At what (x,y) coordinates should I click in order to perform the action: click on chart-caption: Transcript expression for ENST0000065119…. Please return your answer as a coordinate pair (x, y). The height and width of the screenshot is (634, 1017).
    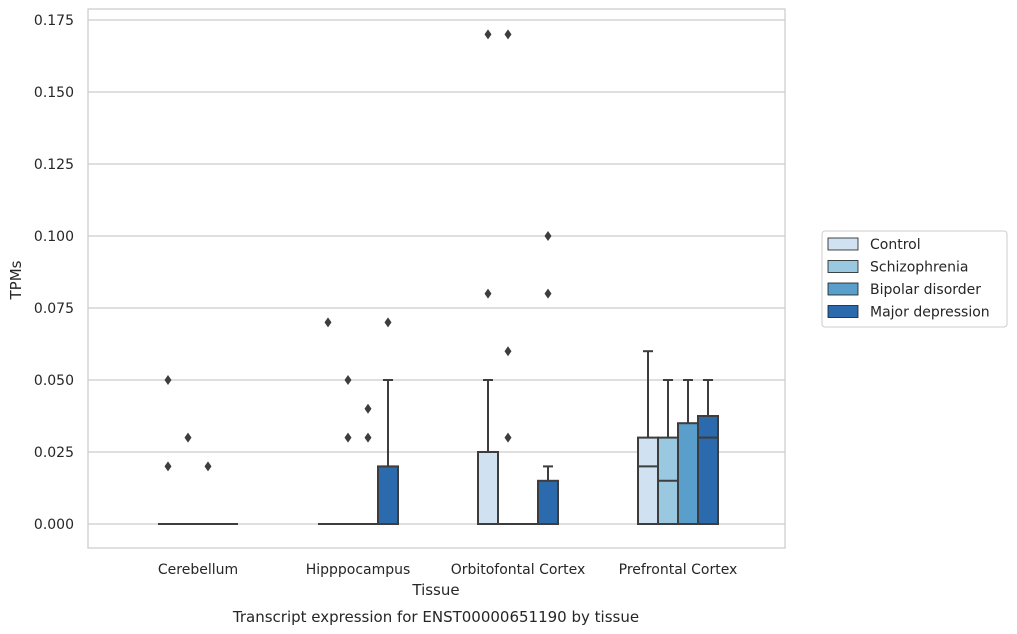
    Looking at the image, I should click on (435, 617).